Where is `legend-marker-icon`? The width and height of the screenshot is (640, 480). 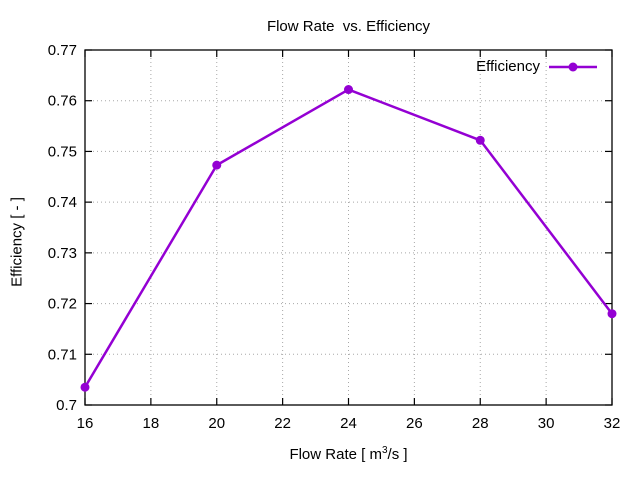
legend-marker-icon is located at coordinates (573, 66).